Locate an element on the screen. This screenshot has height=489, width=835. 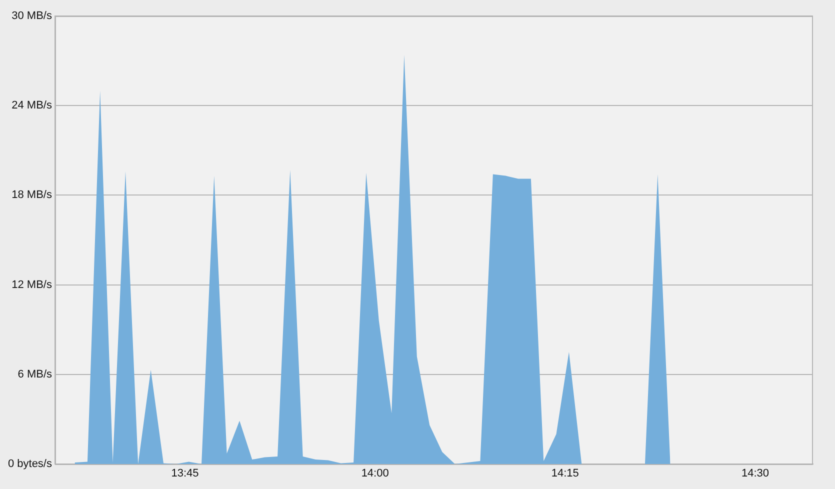
y-tick-label: 12 MB/s is located at coordinates (32, 284).